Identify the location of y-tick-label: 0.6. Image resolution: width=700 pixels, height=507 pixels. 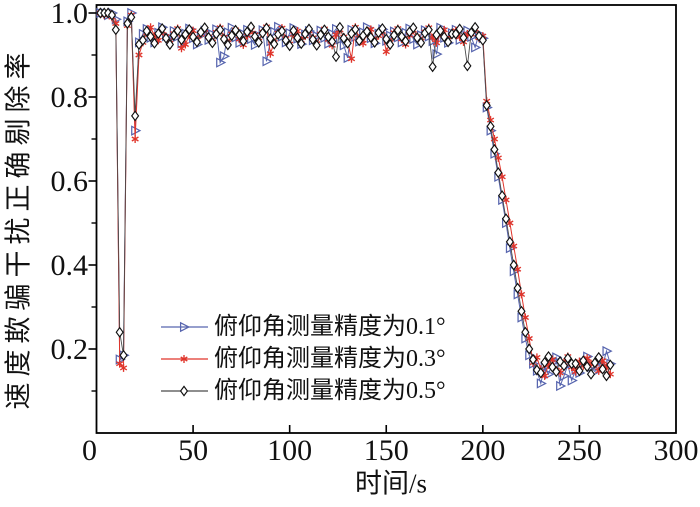
(70, 181).